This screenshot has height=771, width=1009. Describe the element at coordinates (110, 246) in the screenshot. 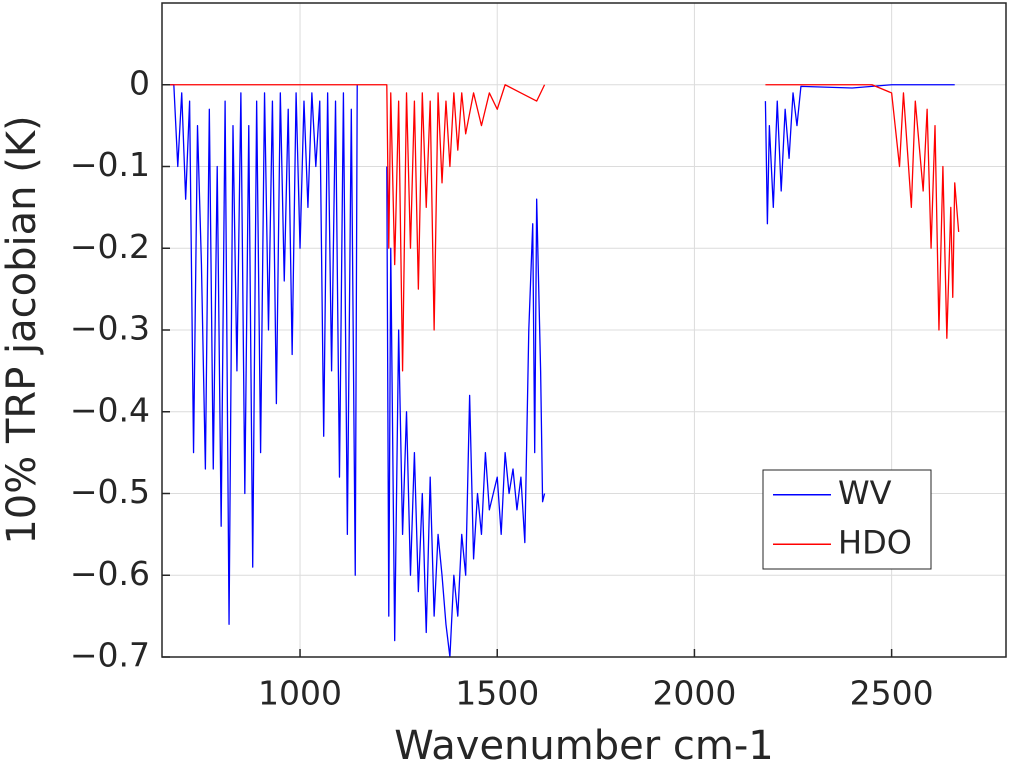

I see `y-tick-label: −0.2` at that location.